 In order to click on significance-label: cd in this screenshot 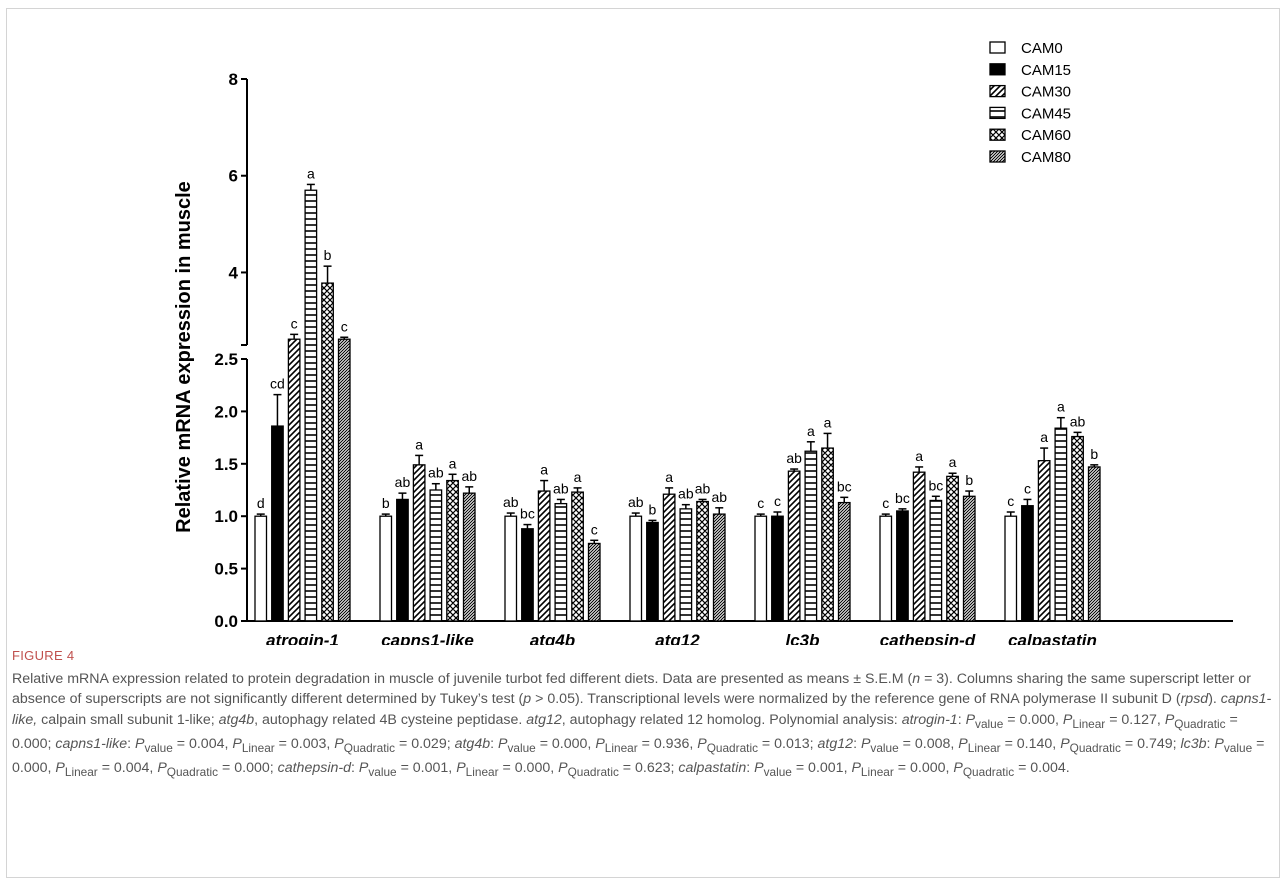, I will do `click(277, 384)`.